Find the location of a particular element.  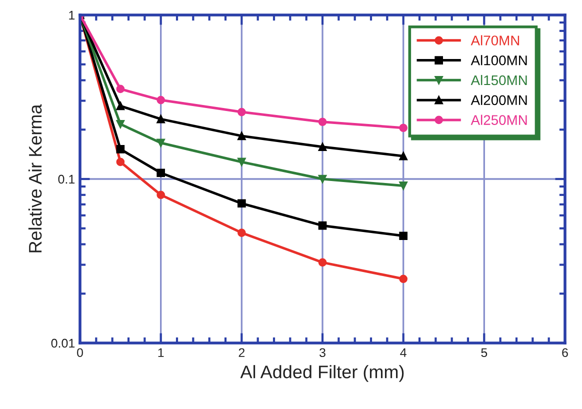

y-tick-label: 0.1 is located at coordinates (66, 179).